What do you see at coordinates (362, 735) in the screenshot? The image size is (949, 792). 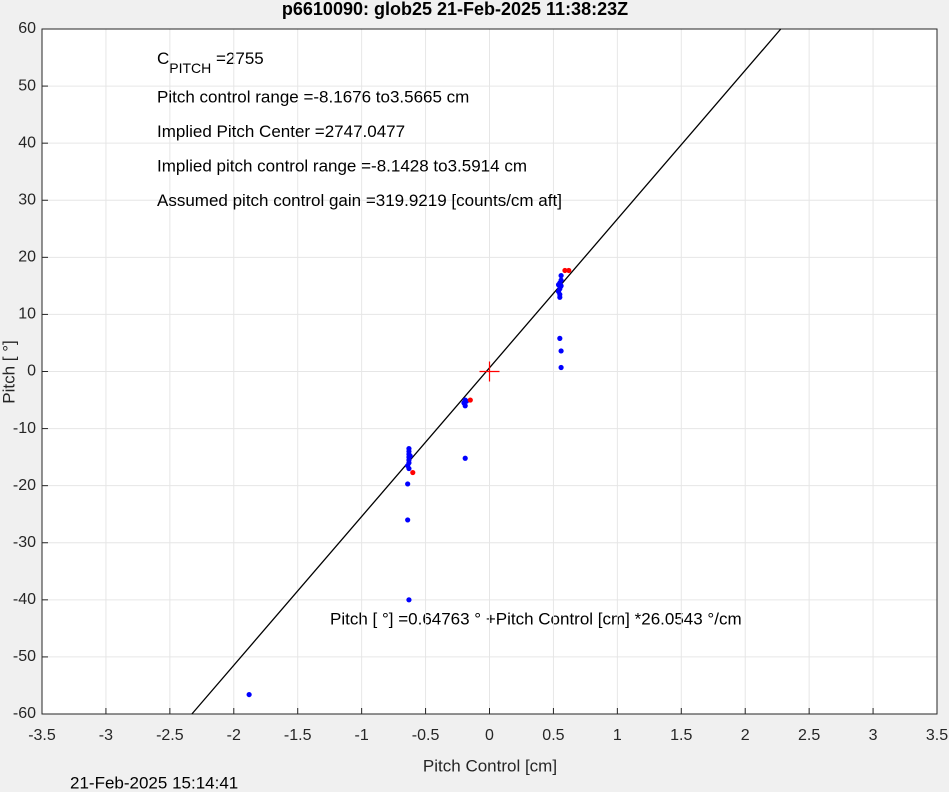 I see `x-tick-label: -1` at bounding box center [362, 735].